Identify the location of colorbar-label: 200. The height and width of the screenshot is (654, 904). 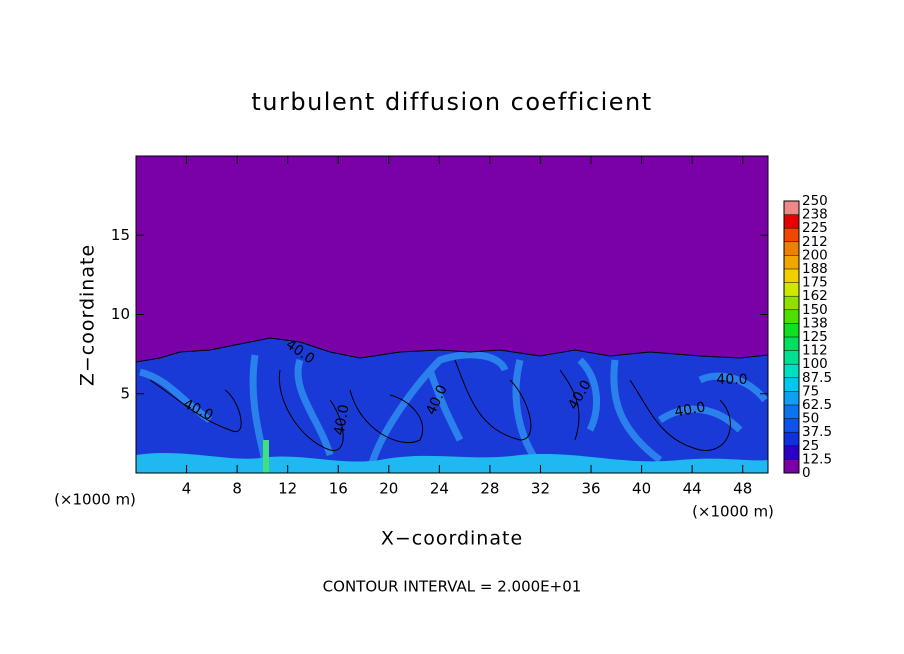
(815, 255).